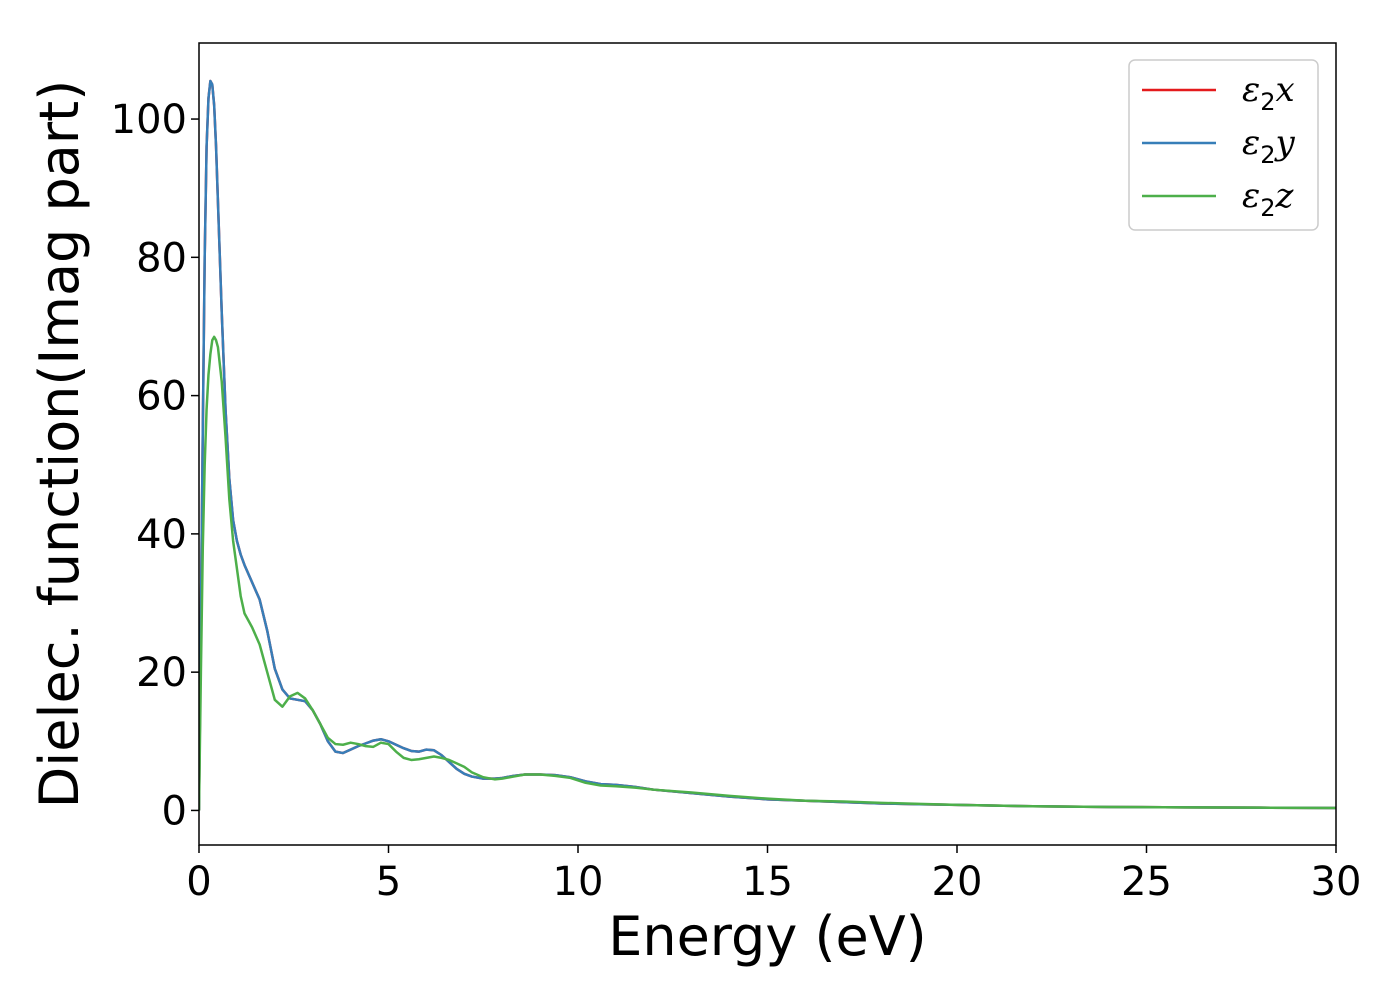  Describe the element at coordinates (957, 882) in the screenshot. I see `x-tick-label: 20` at that location.